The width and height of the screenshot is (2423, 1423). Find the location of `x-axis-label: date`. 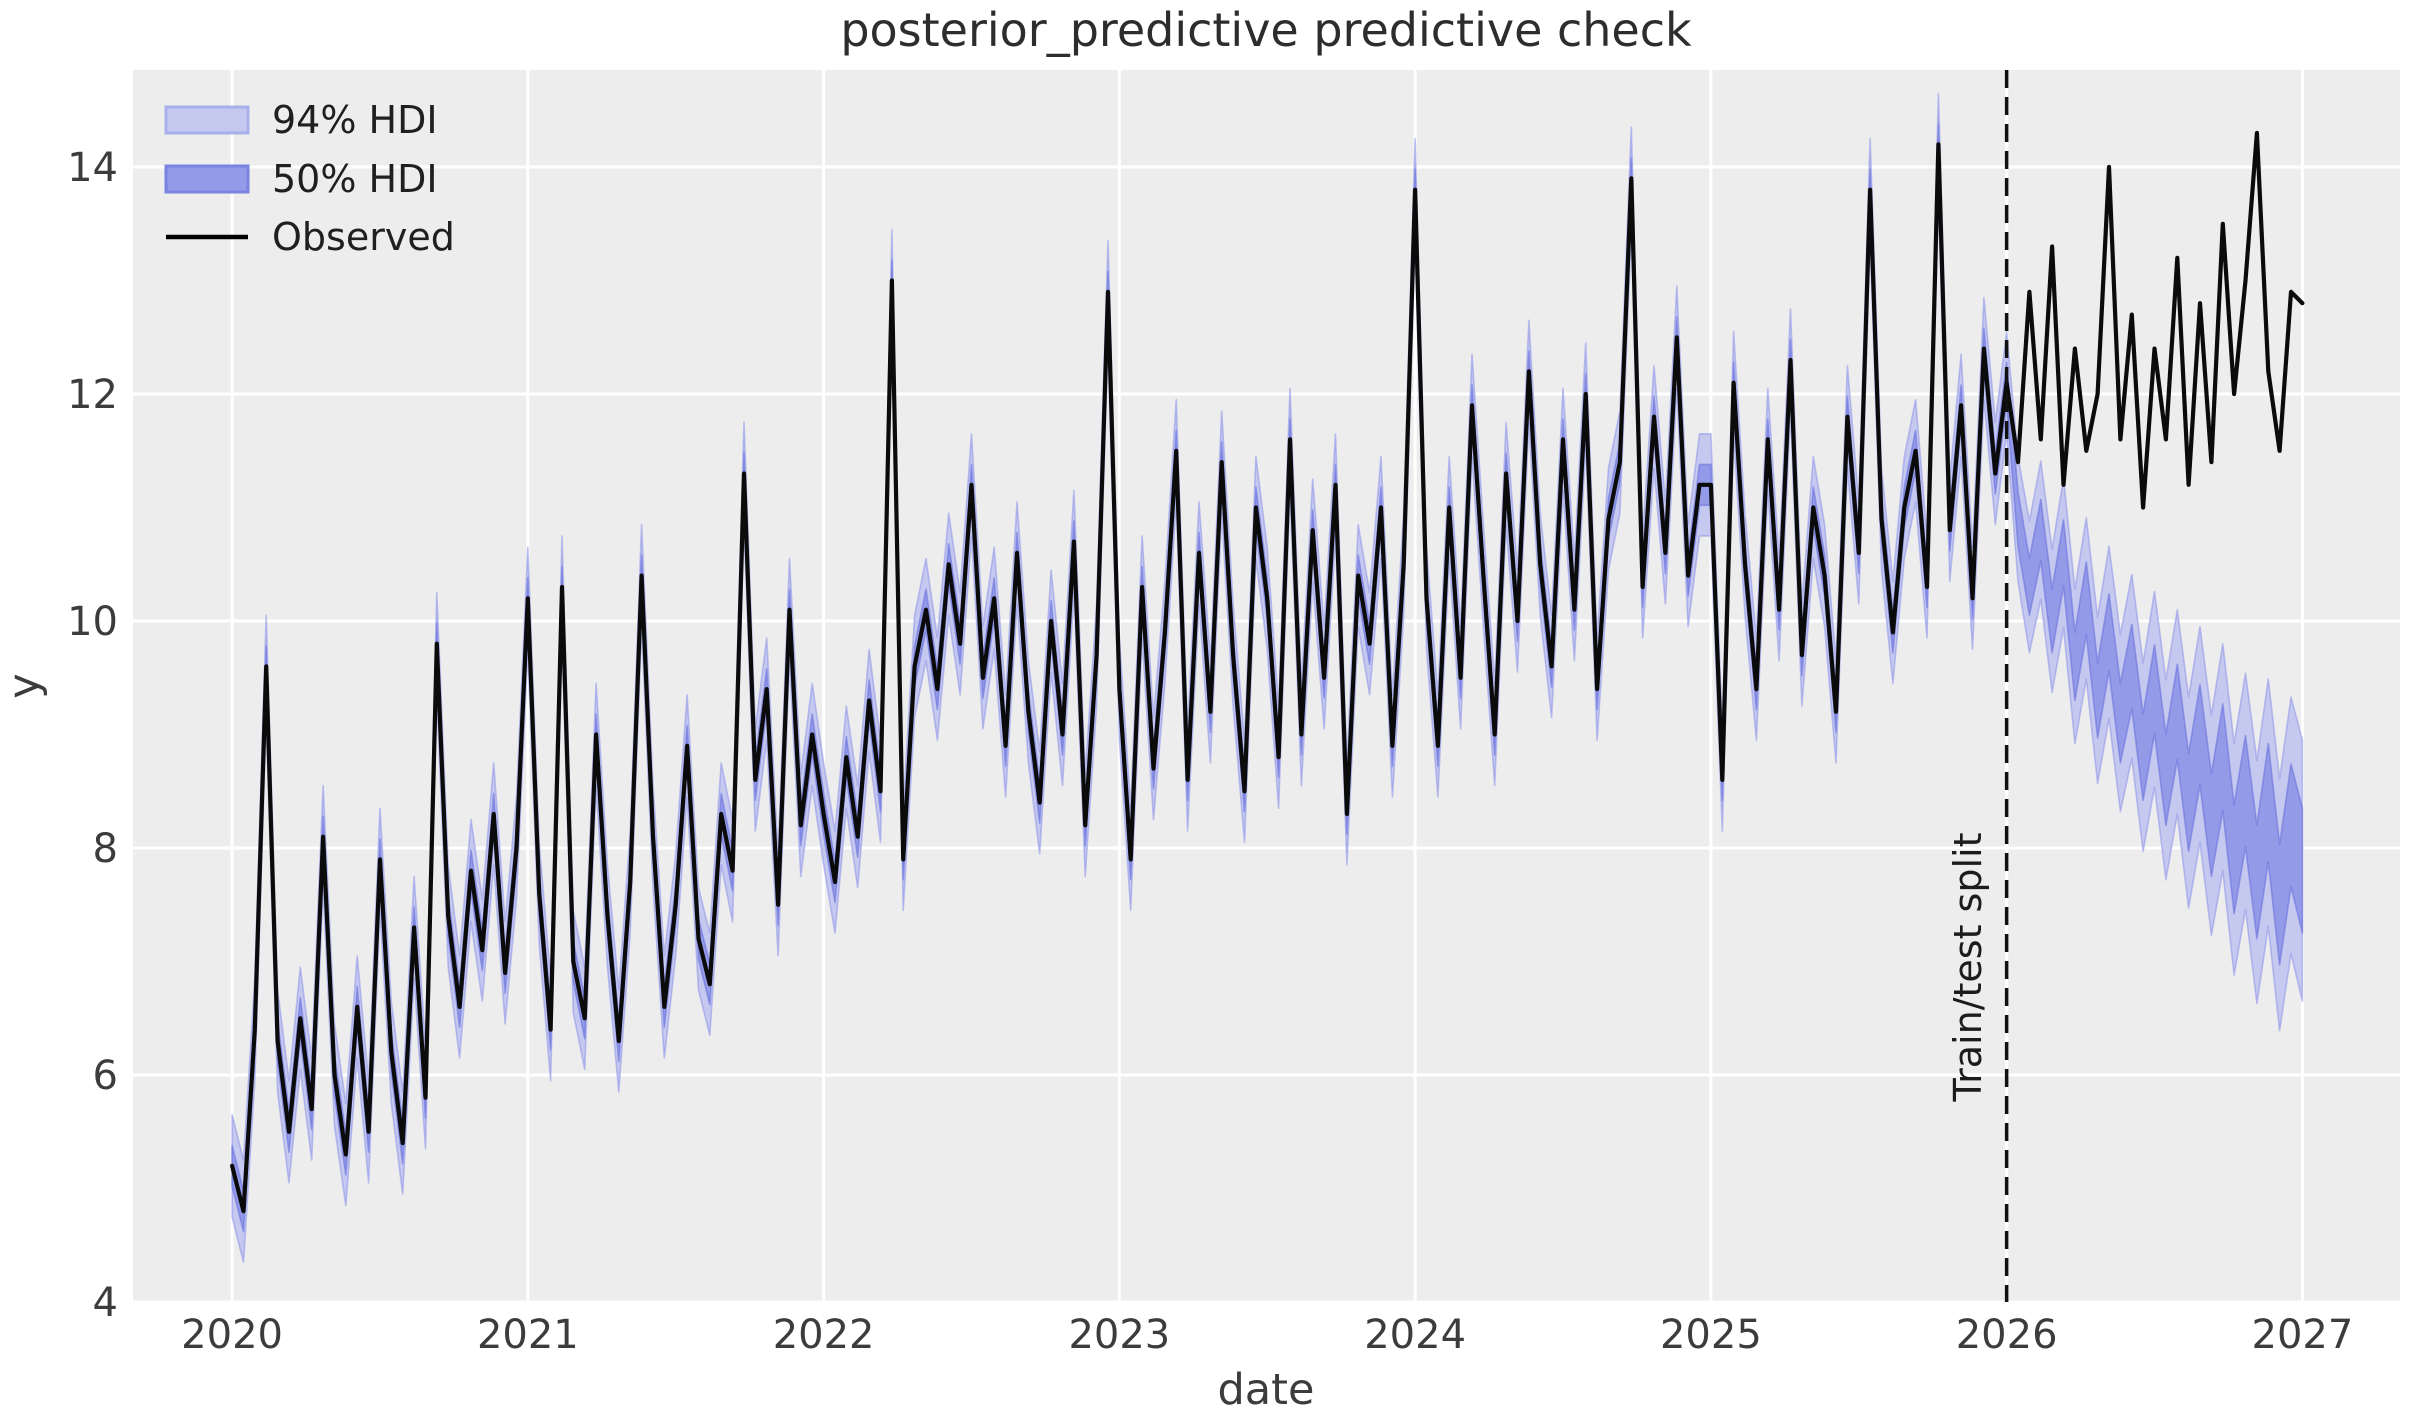

x-axis-label: date is located at coordinates (1266, 1390).